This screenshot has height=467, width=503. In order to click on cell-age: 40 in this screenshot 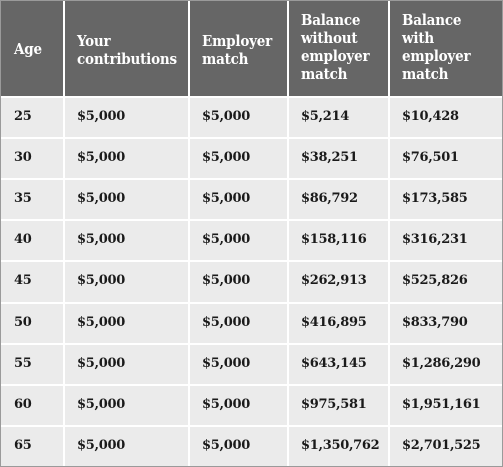, I will do `click(23, 239)`.